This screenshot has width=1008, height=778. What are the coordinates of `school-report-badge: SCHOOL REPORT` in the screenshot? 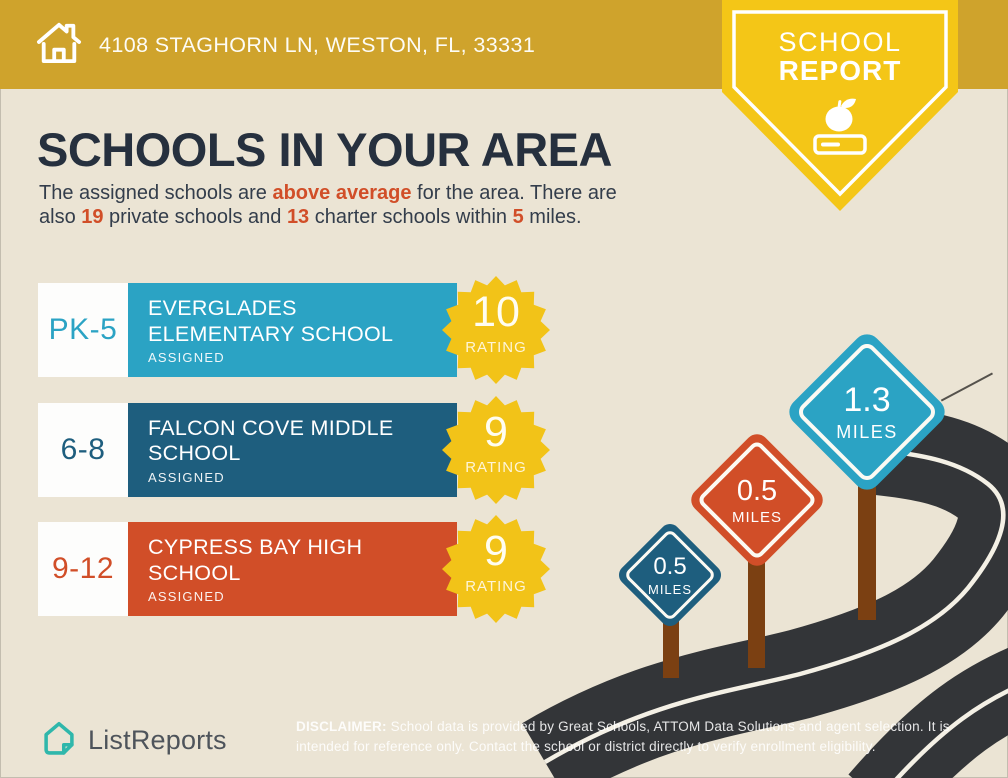 It's located at (840, 107).